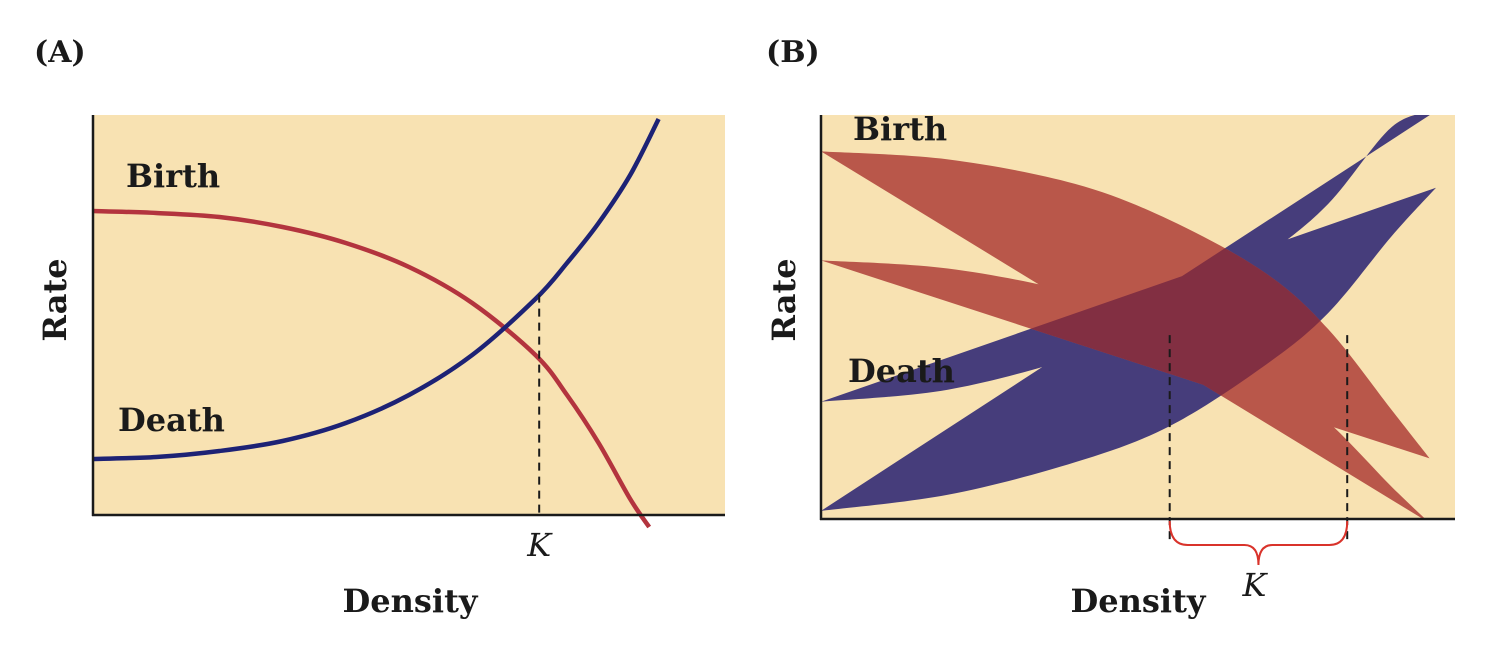 This screenshot has width=1504, height=646. I want to click on panel-a-k-label: K, so click(539, 545).